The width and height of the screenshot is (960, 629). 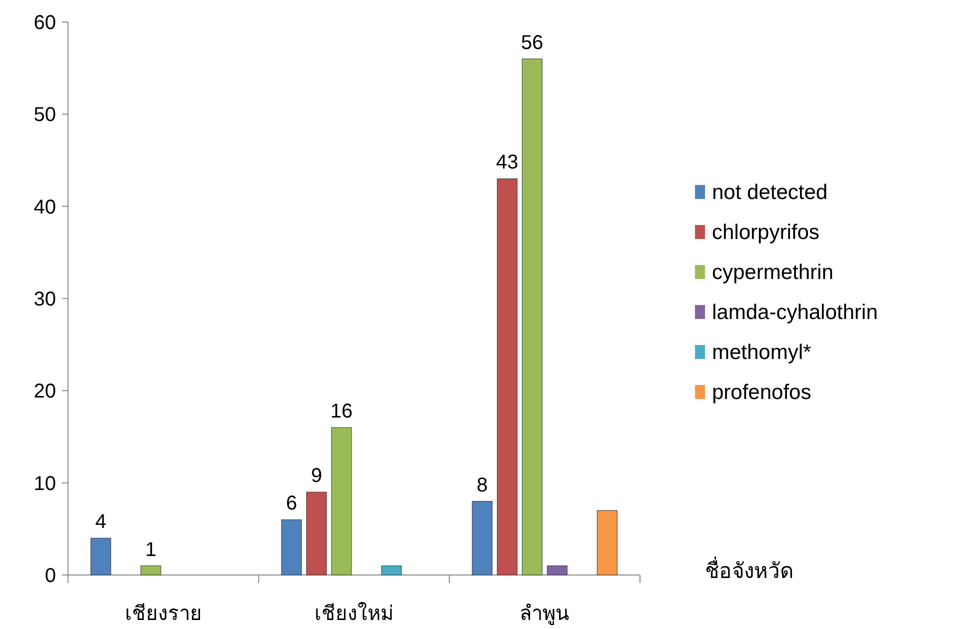 What do you see at coordinates (773, 272) in the screenshot?
I see `legend-label: cypermethrin` at bounding box center [773, 272].